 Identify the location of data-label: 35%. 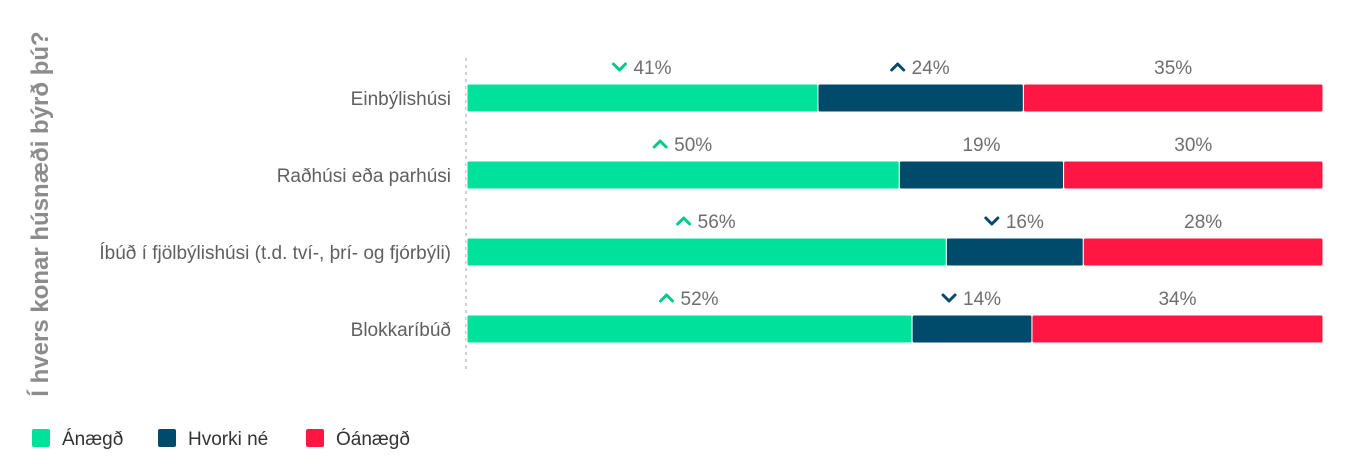
(1173, 68).